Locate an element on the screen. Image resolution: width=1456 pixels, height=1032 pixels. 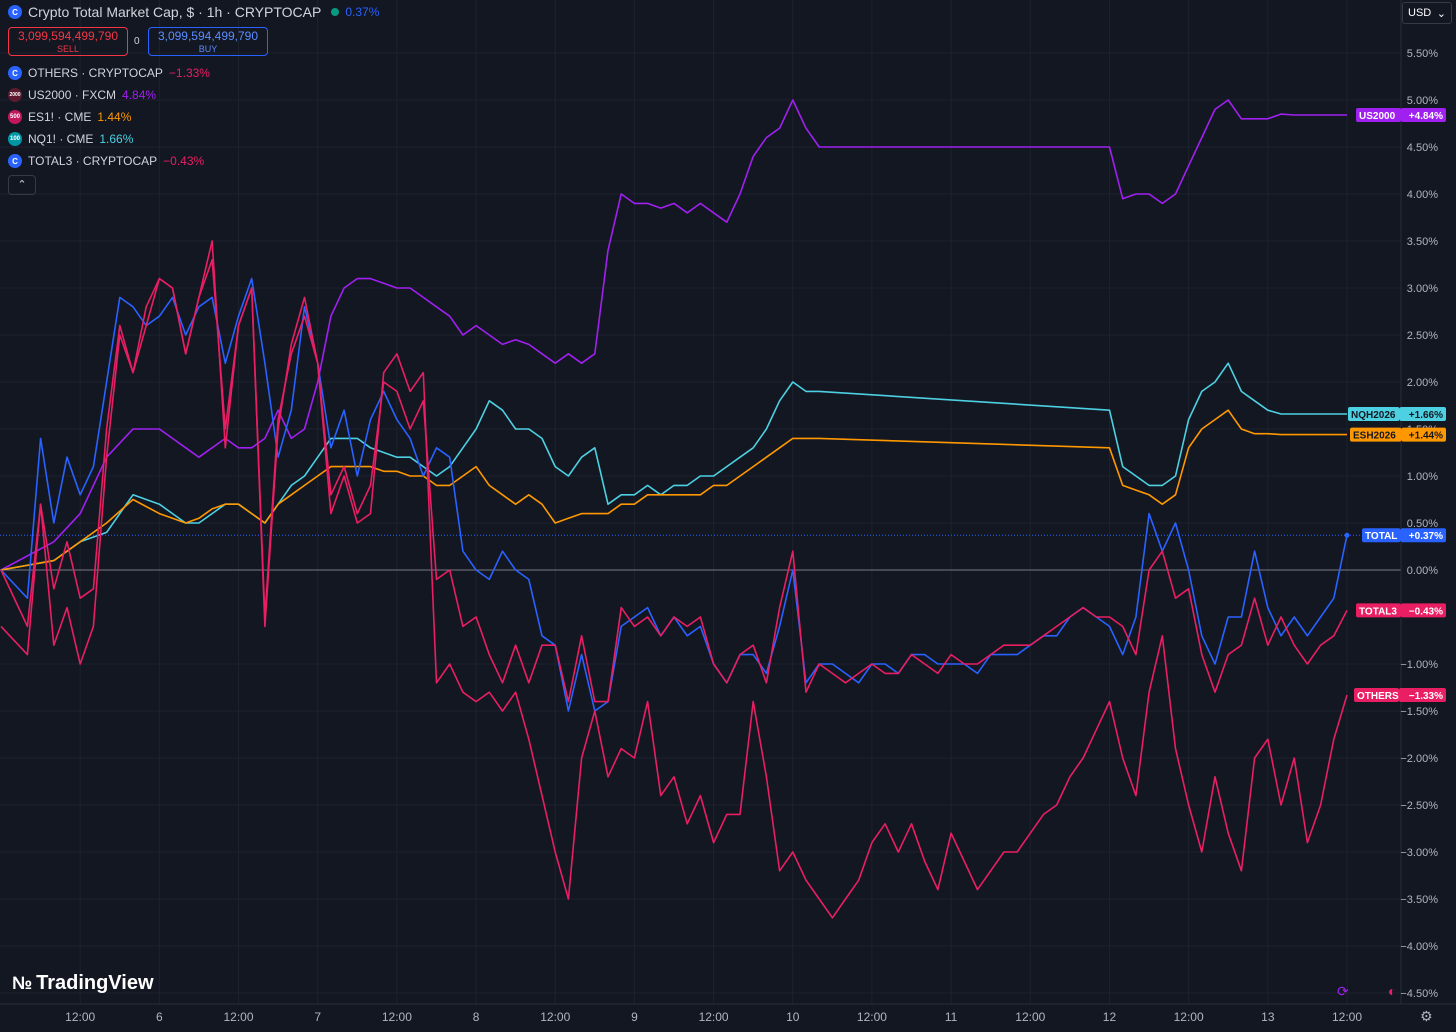
spread-value: 0 is located at coordinates (137, 41).